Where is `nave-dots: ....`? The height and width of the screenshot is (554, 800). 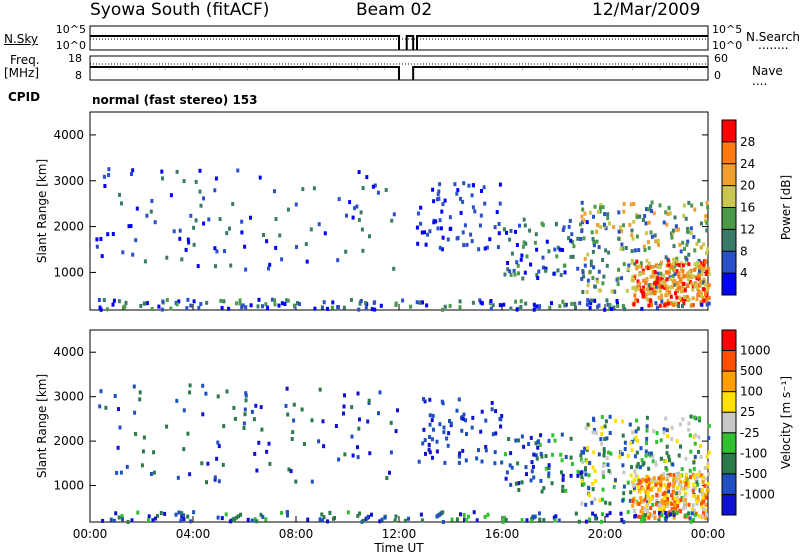
nave-dots: .... is located at coordinates (760, 81).